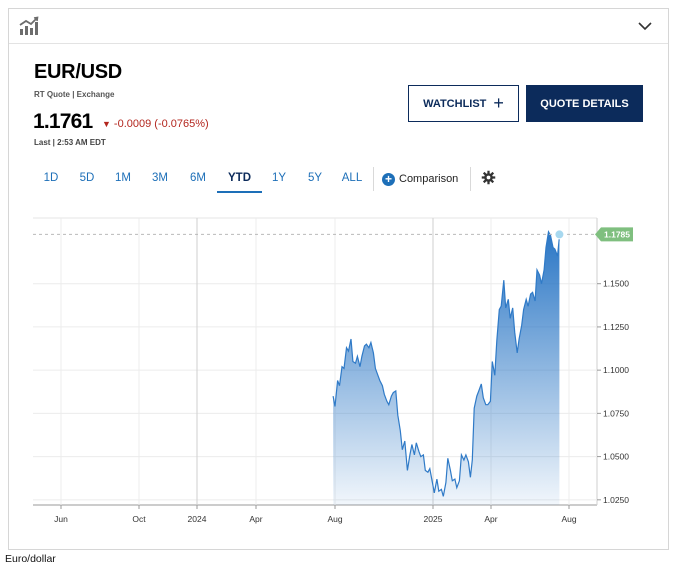 The image size is (678, 568). What do you see at coordinates (78, 72) in the screenshot?
I see `symbol-title: EUR/USD` at bounding box center [78, 72].